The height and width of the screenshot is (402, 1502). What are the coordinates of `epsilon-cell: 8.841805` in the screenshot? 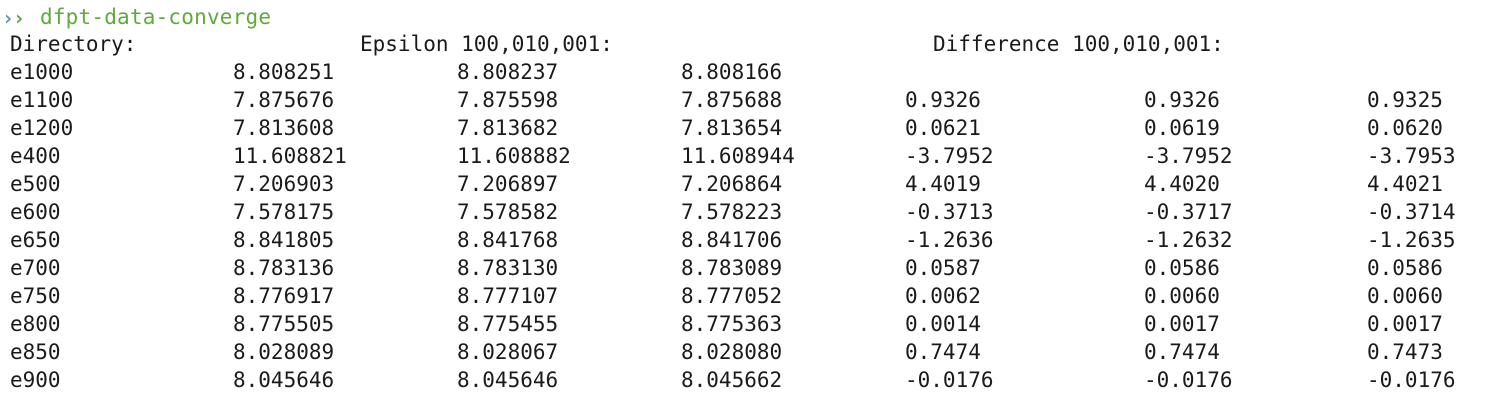 It's located at (284, 240).